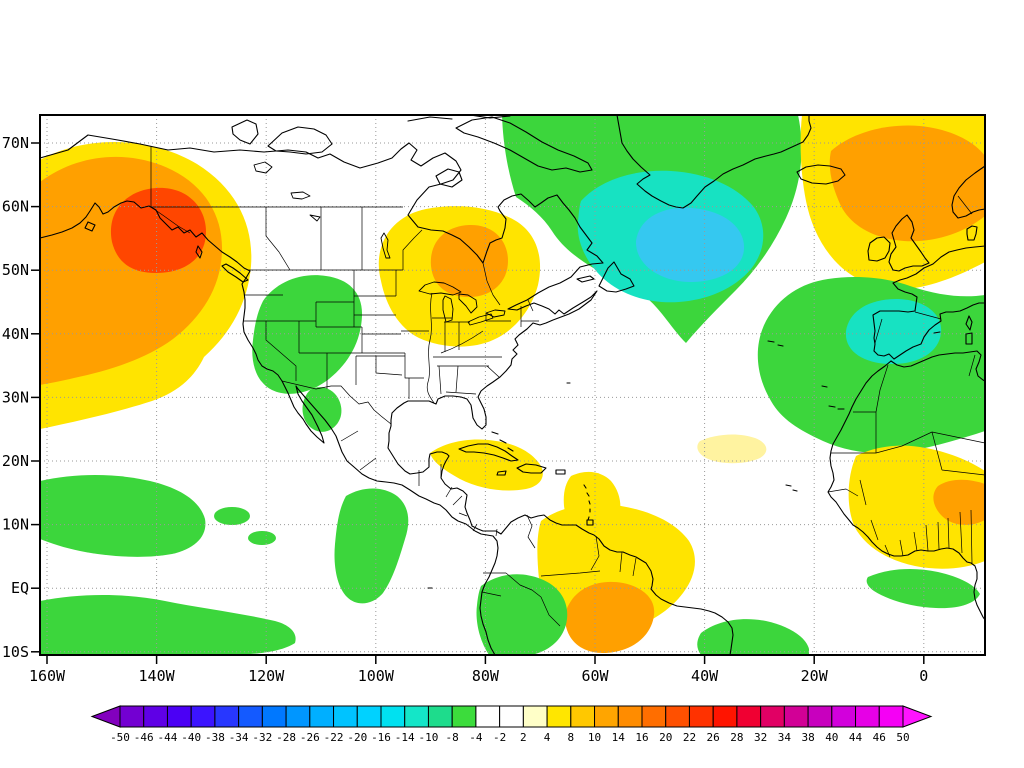 The image size is (1024, 768). What do you see at coordinates (495, 313) in the screenshot?
I see `lake-ontario` at bounding box center [495, 313].